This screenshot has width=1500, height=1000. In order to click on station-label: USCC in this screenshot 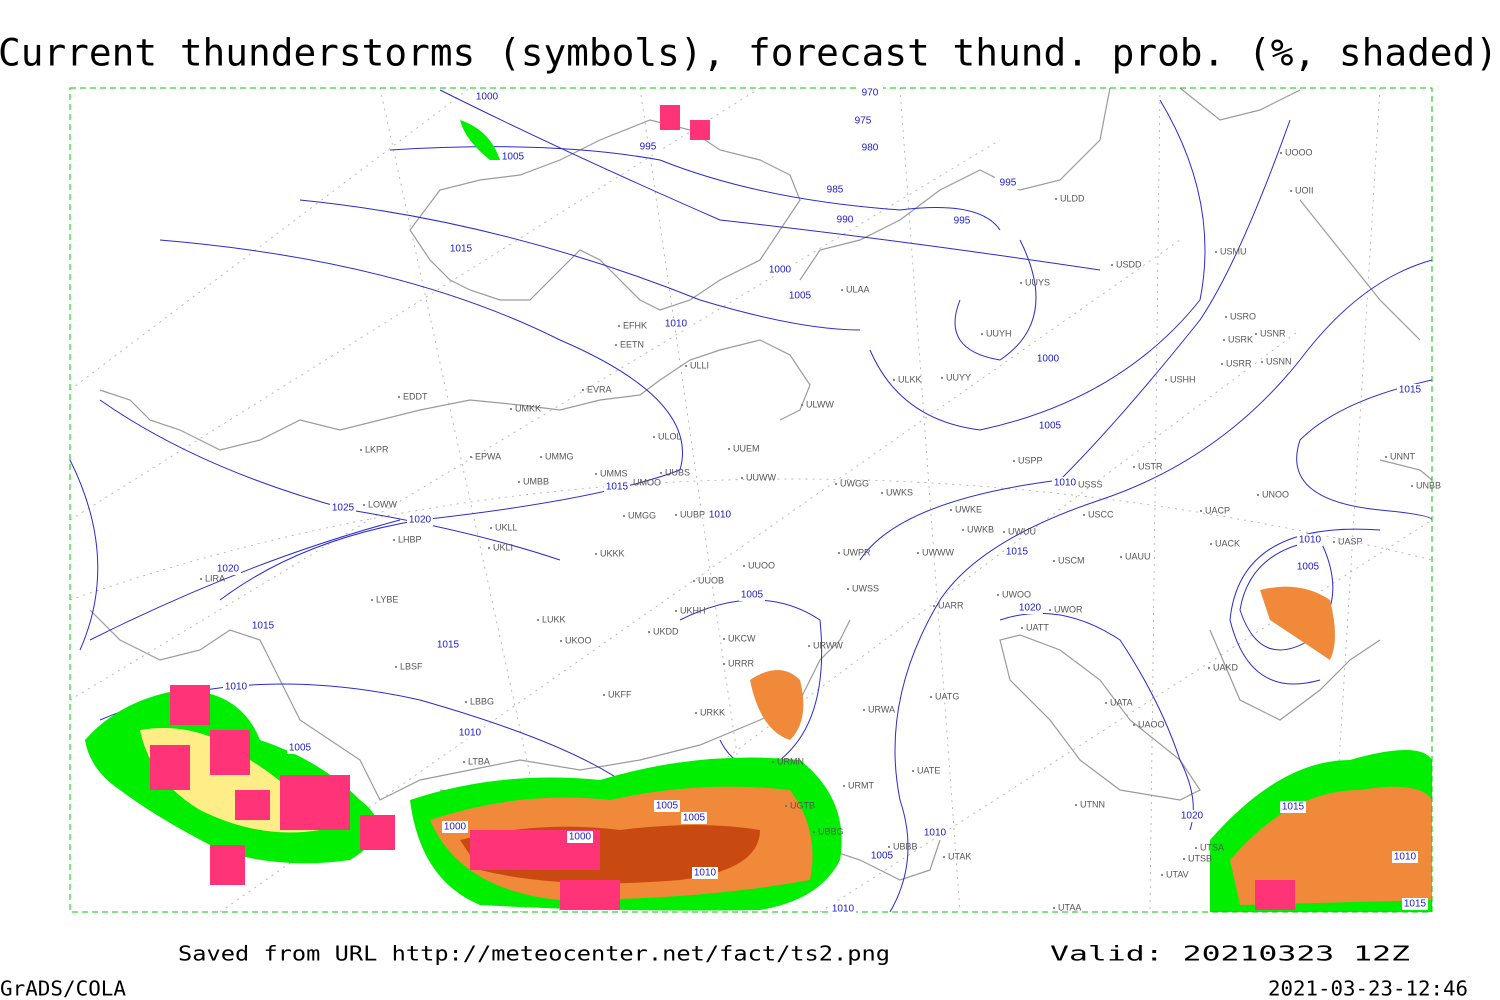, I will do `click(1101, 514)`.